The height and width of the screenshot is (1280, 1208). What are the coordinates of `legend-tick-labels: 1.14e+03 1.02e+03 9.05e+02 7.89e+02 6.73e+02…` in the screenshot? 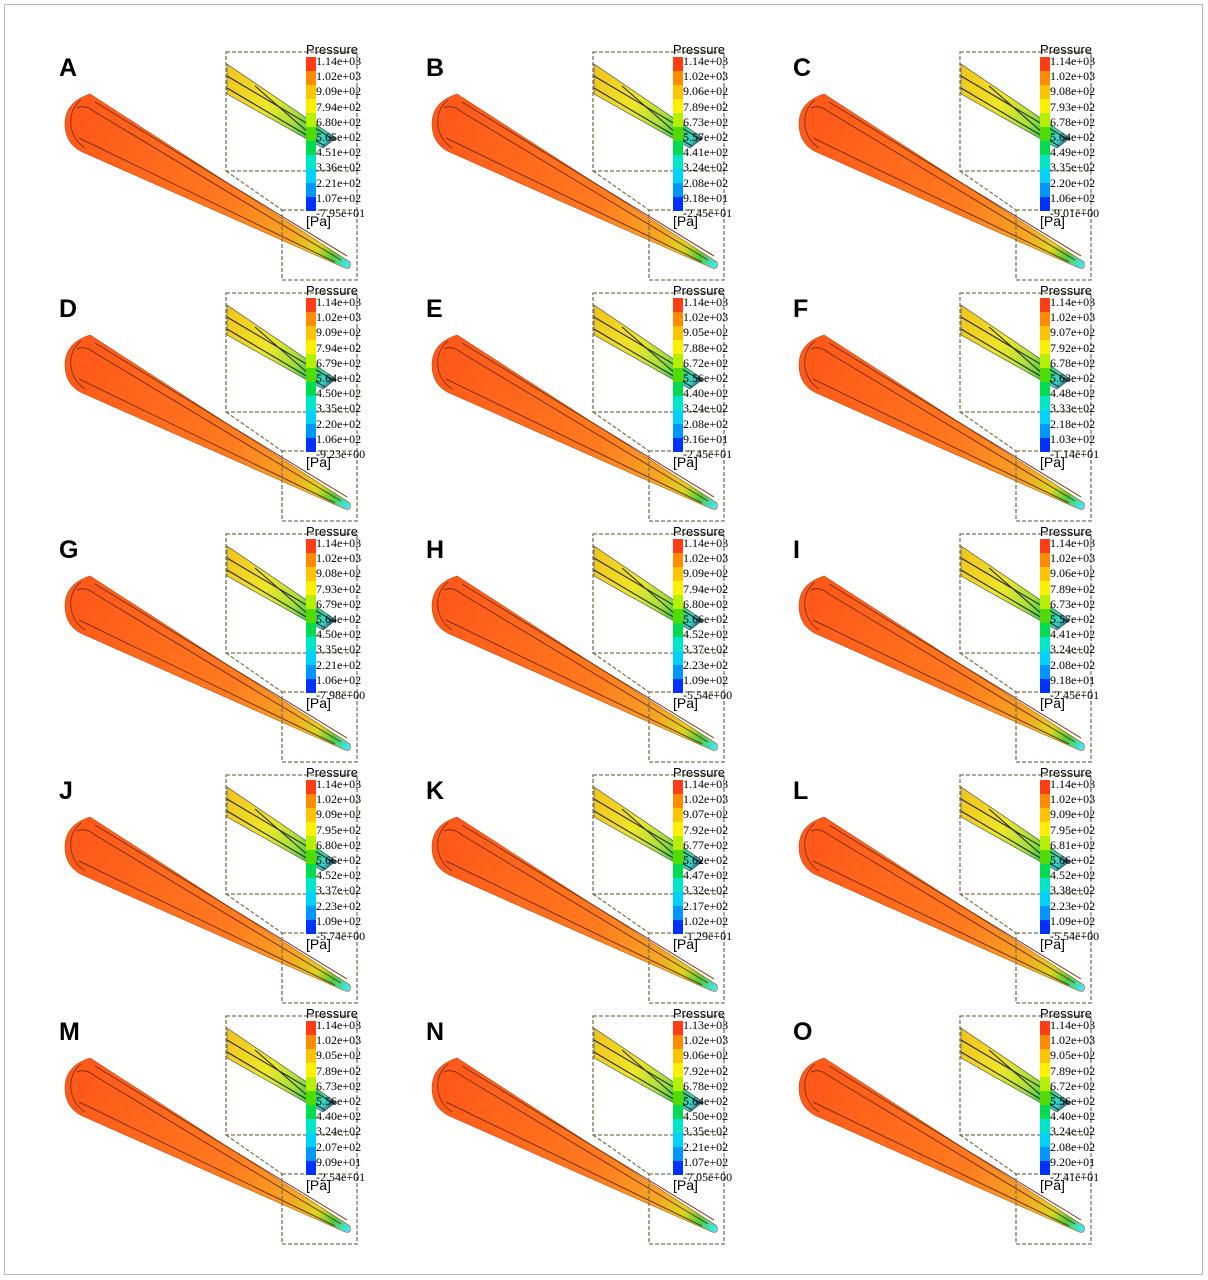 It's located at (340, 1101).